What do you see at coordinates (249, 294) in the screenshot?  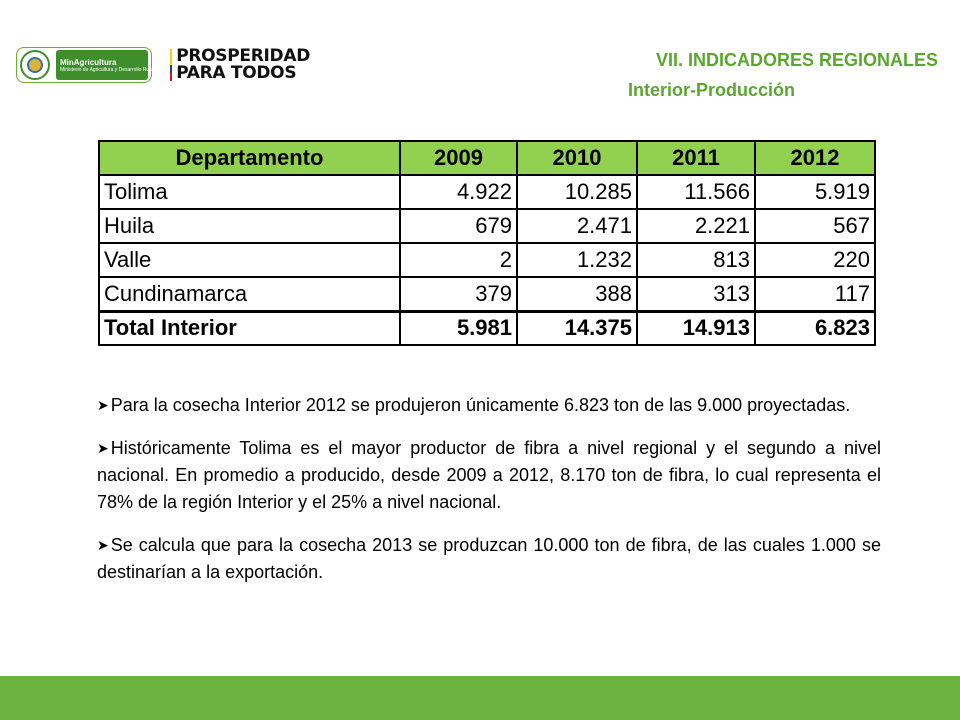 I see `cell-department: Cundinamarca` at bounding box center [249, 294].